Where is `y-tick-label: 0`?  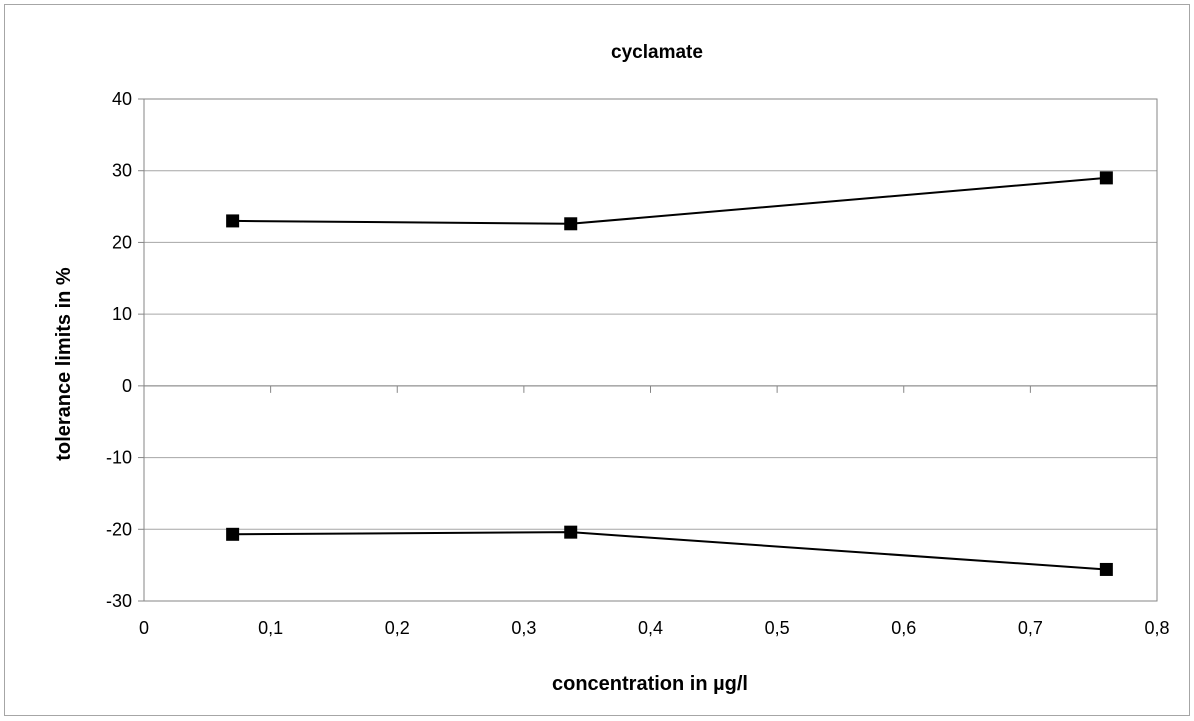
y-tick-label: 0 is located at coordinates (127, 386).